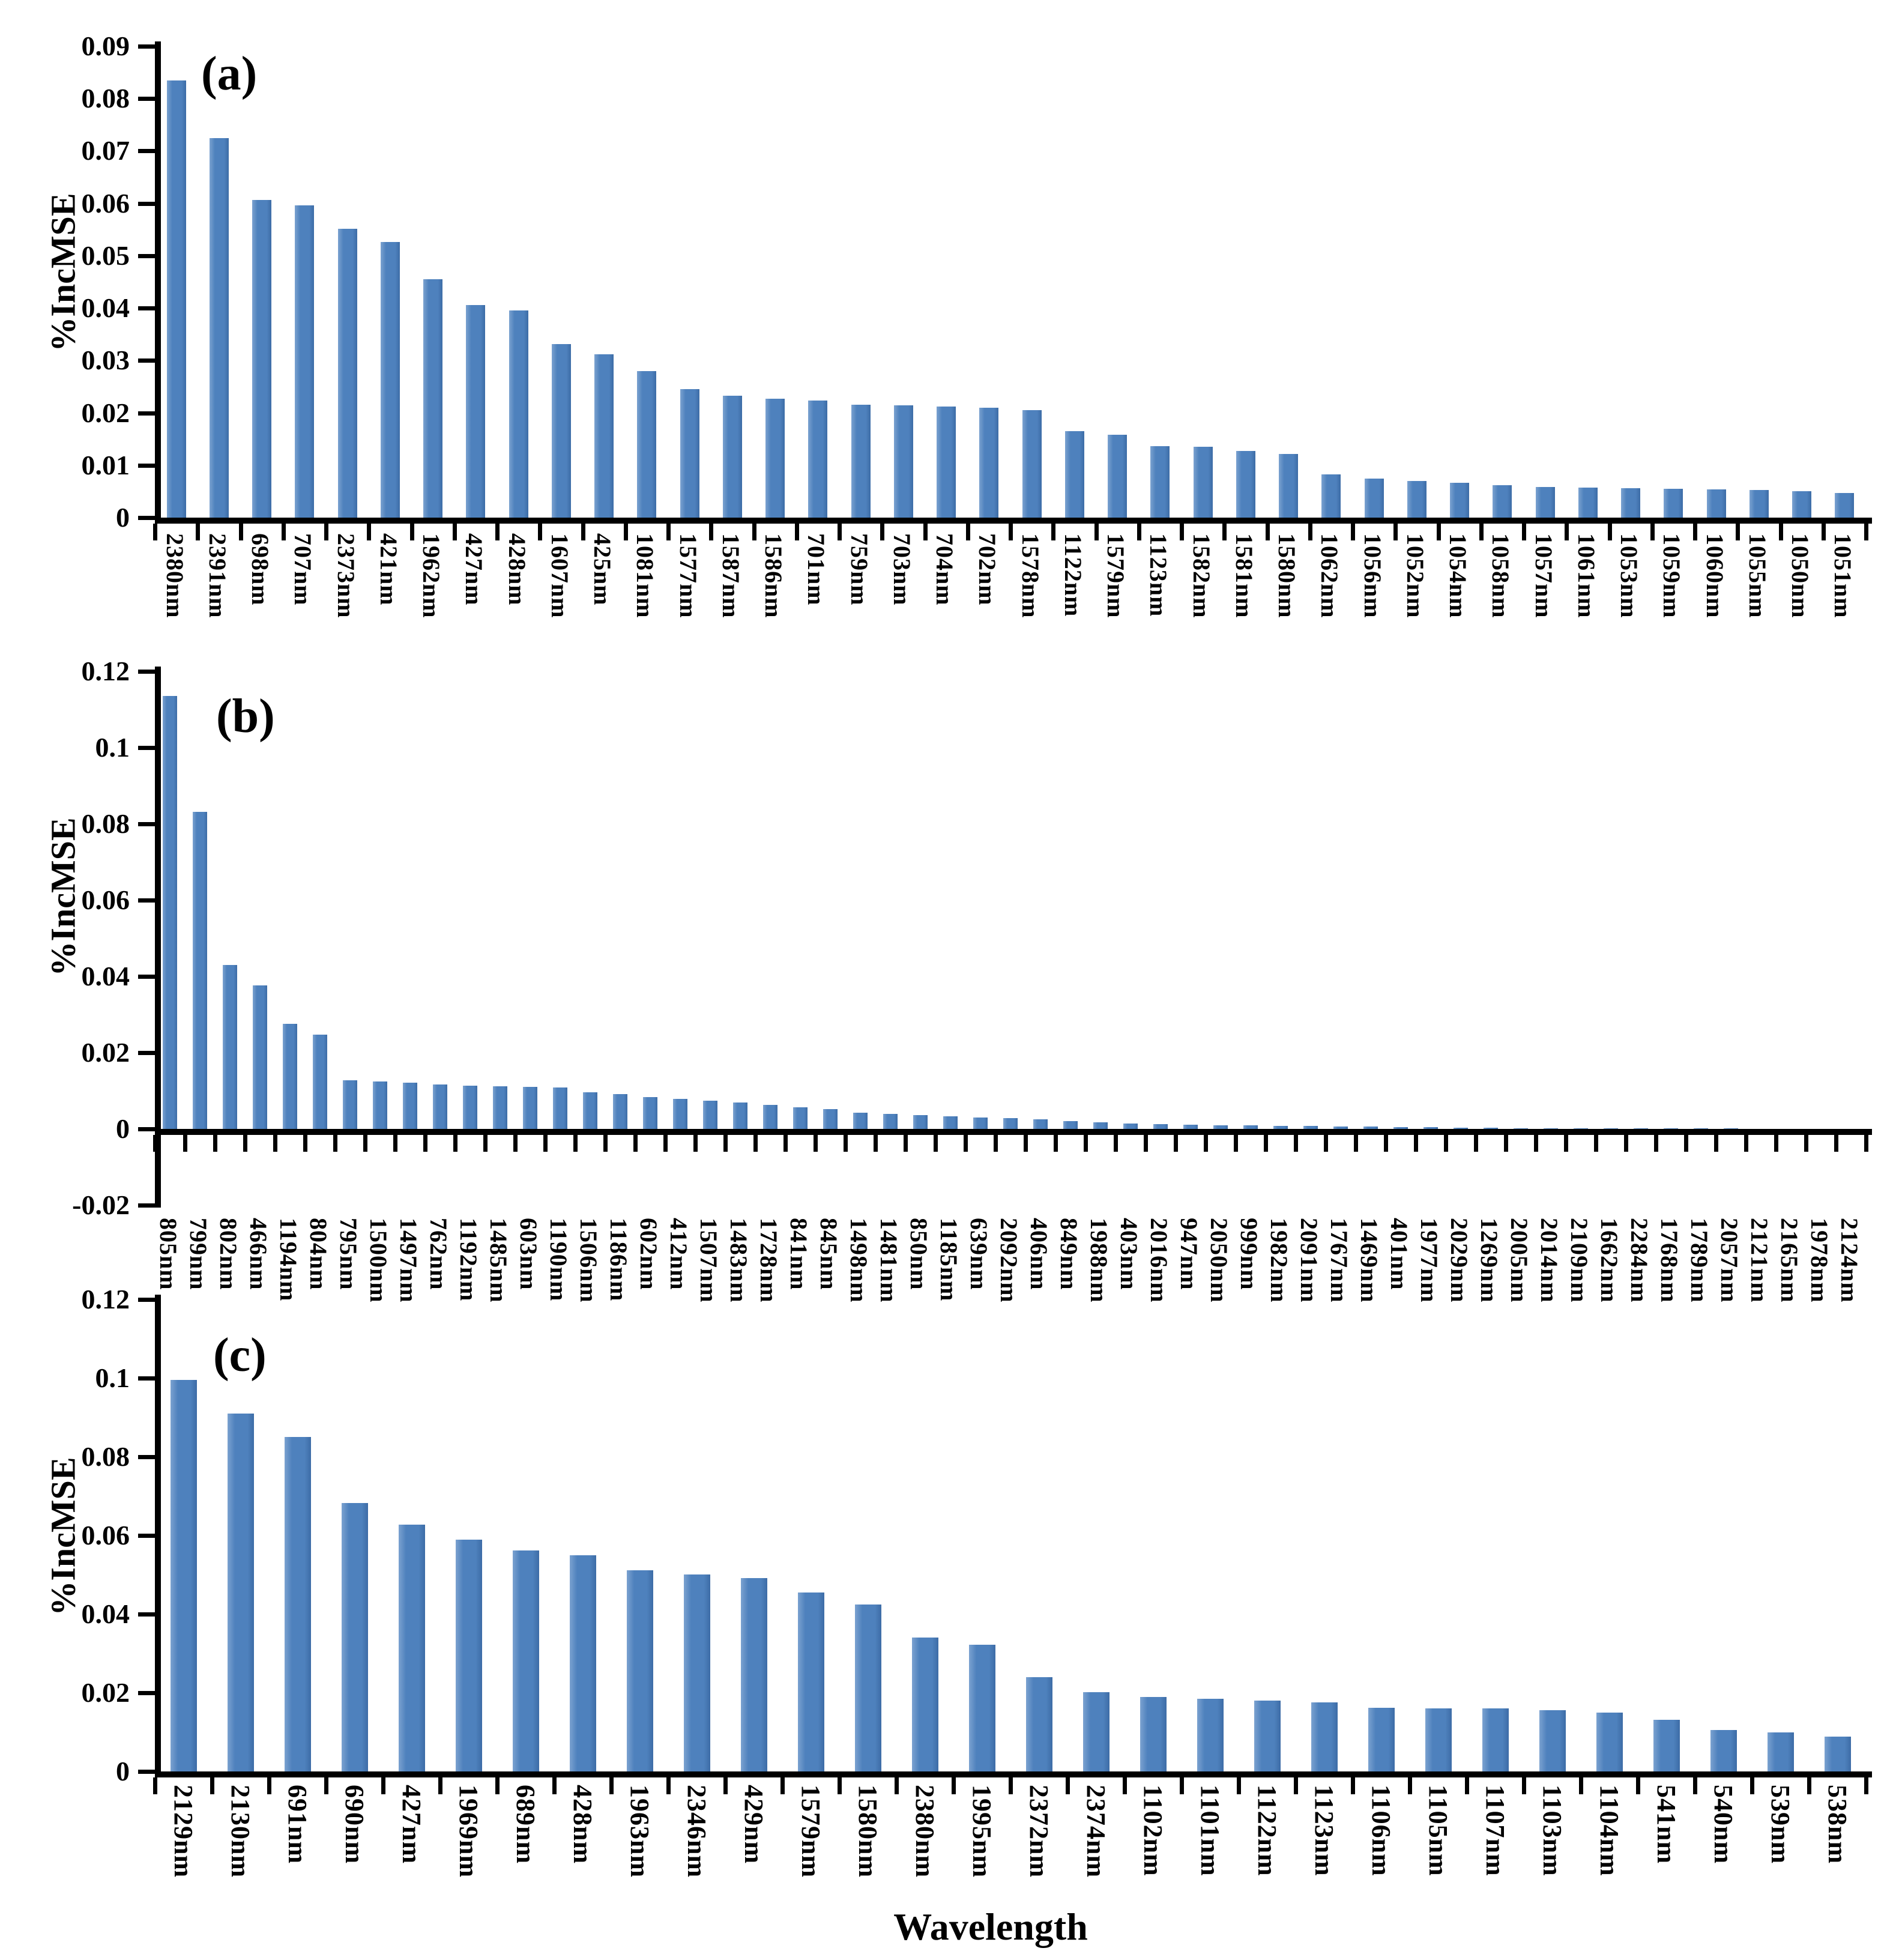 This screenshot has height=1960, width=1902. I want to click on bar-1507nm, so click(710, 1115).